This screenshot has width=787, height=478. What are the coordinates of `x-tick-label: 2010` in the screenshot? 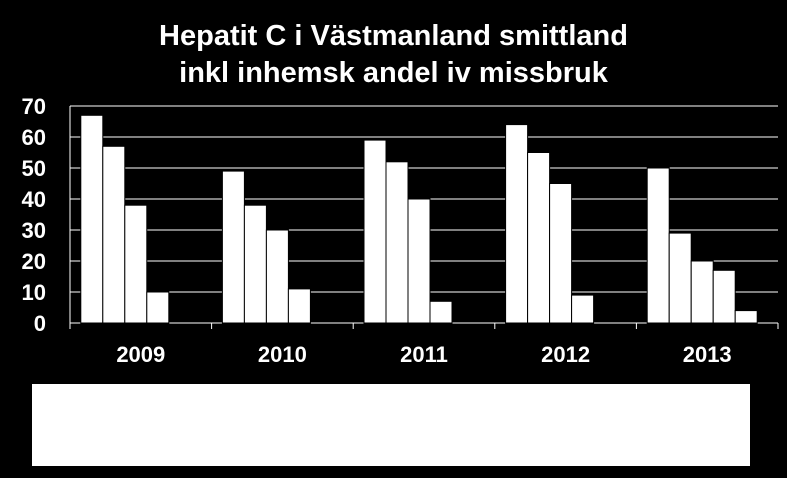 It's located at (282, 354).